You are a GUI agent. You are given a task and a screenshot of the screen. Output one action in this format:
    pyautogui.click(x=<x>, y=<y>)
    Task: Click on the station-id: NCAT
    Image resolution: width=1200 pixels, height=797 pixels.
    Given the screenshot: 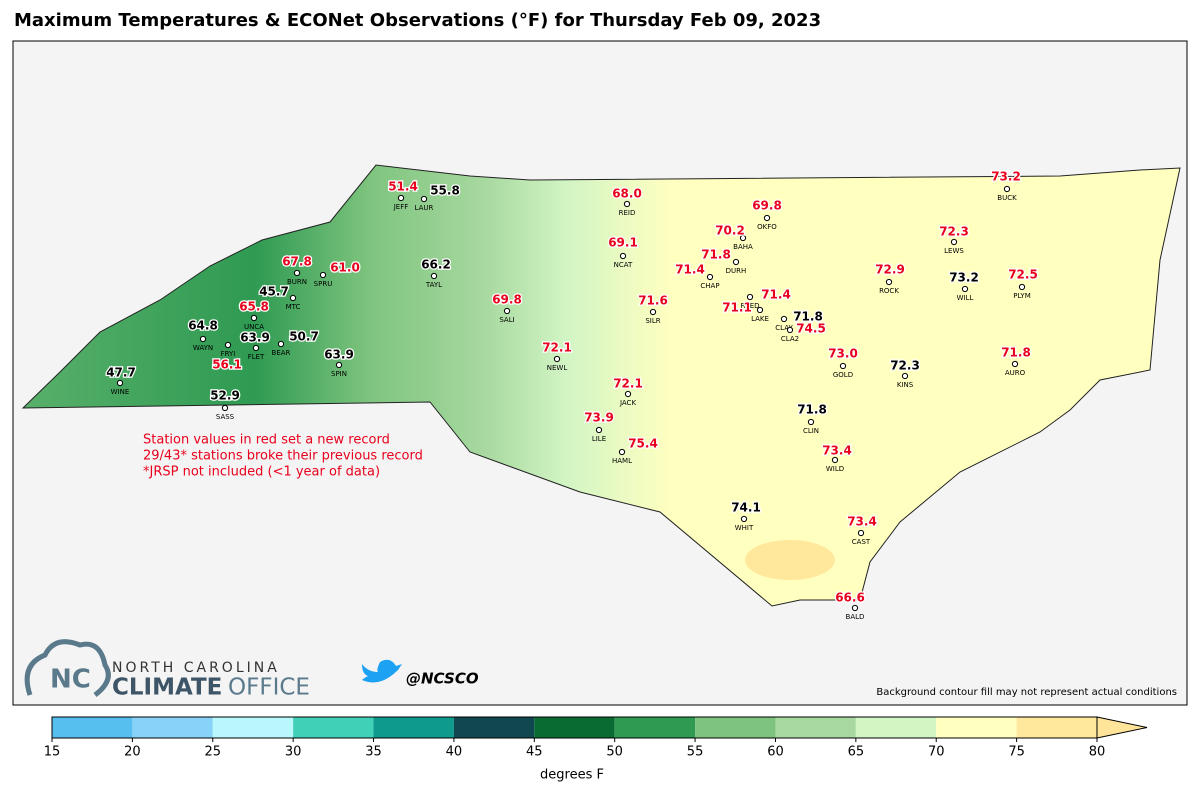 What is the action you would take?
    pyautogui.click(x=623, y=265)
    